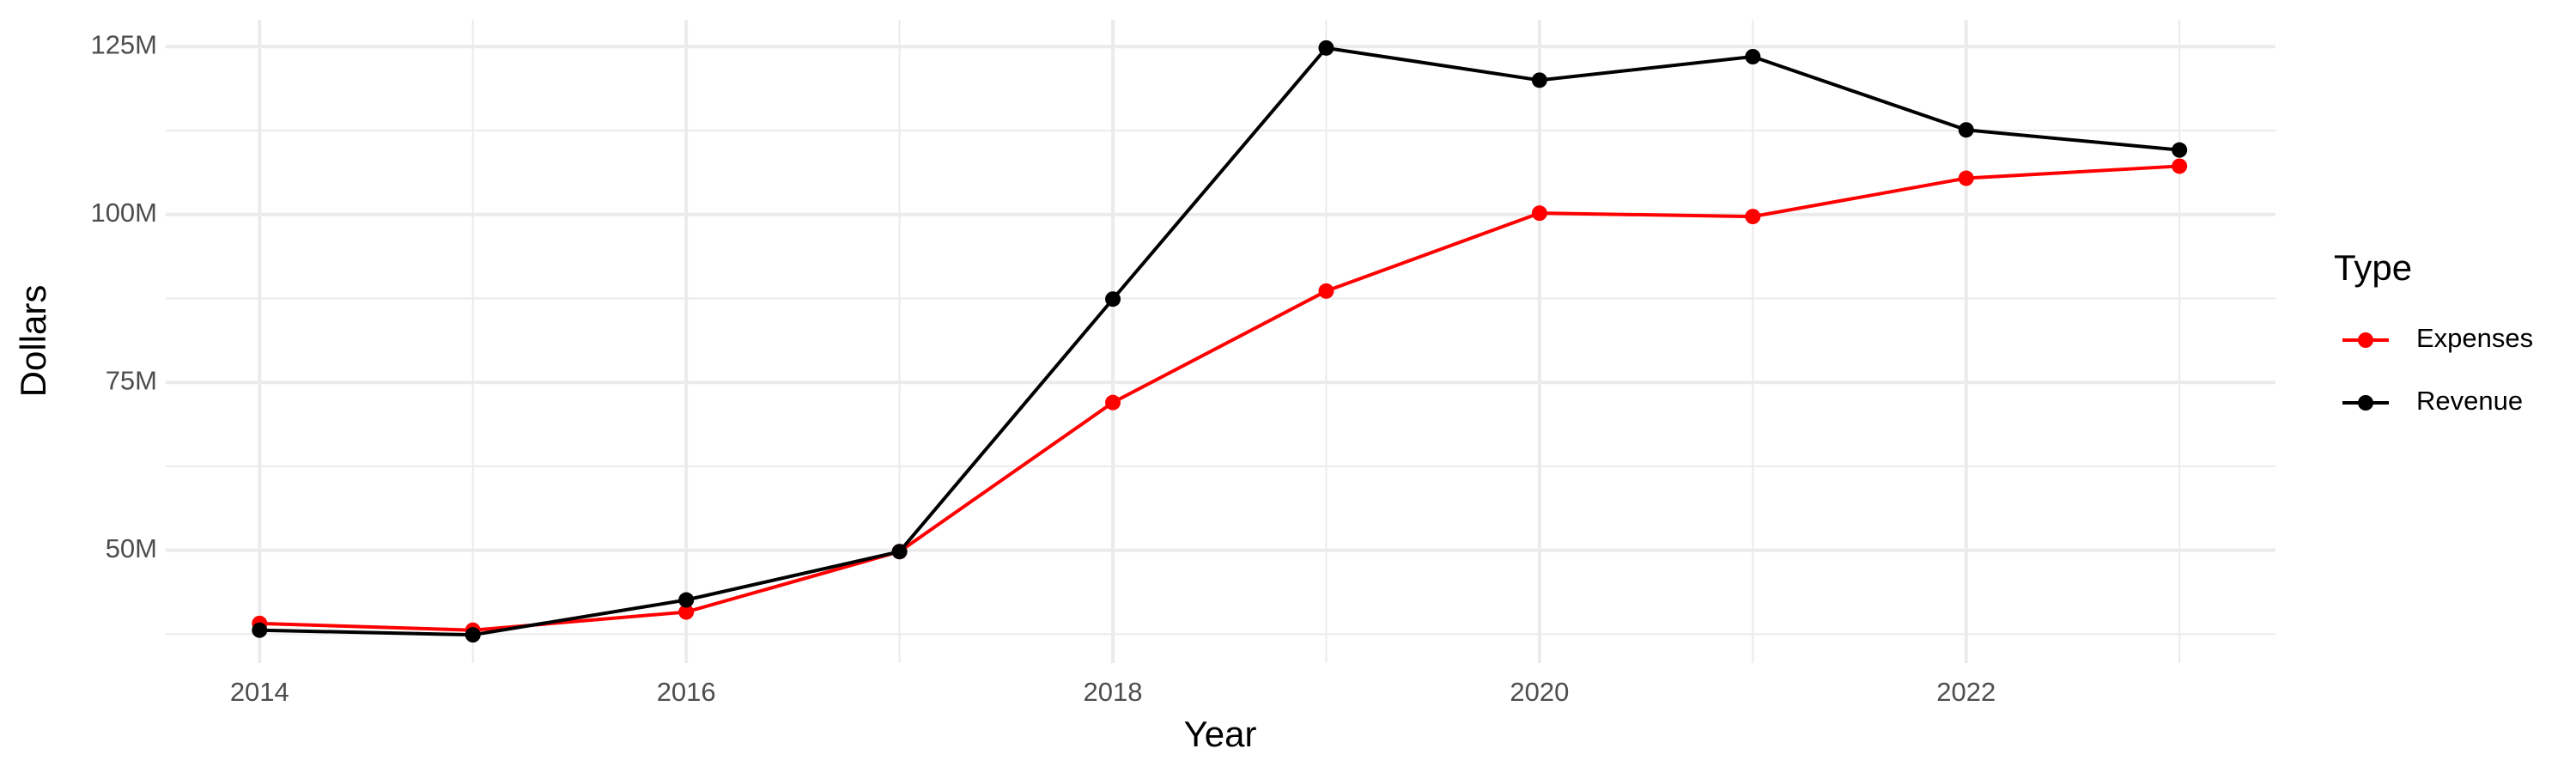 This screenshot has height=773, width=2576. What do you see at coordinates (1966, 692) in the screenshot?
I see `x-tick-label: 2022` at bounding box center [1966, 692].